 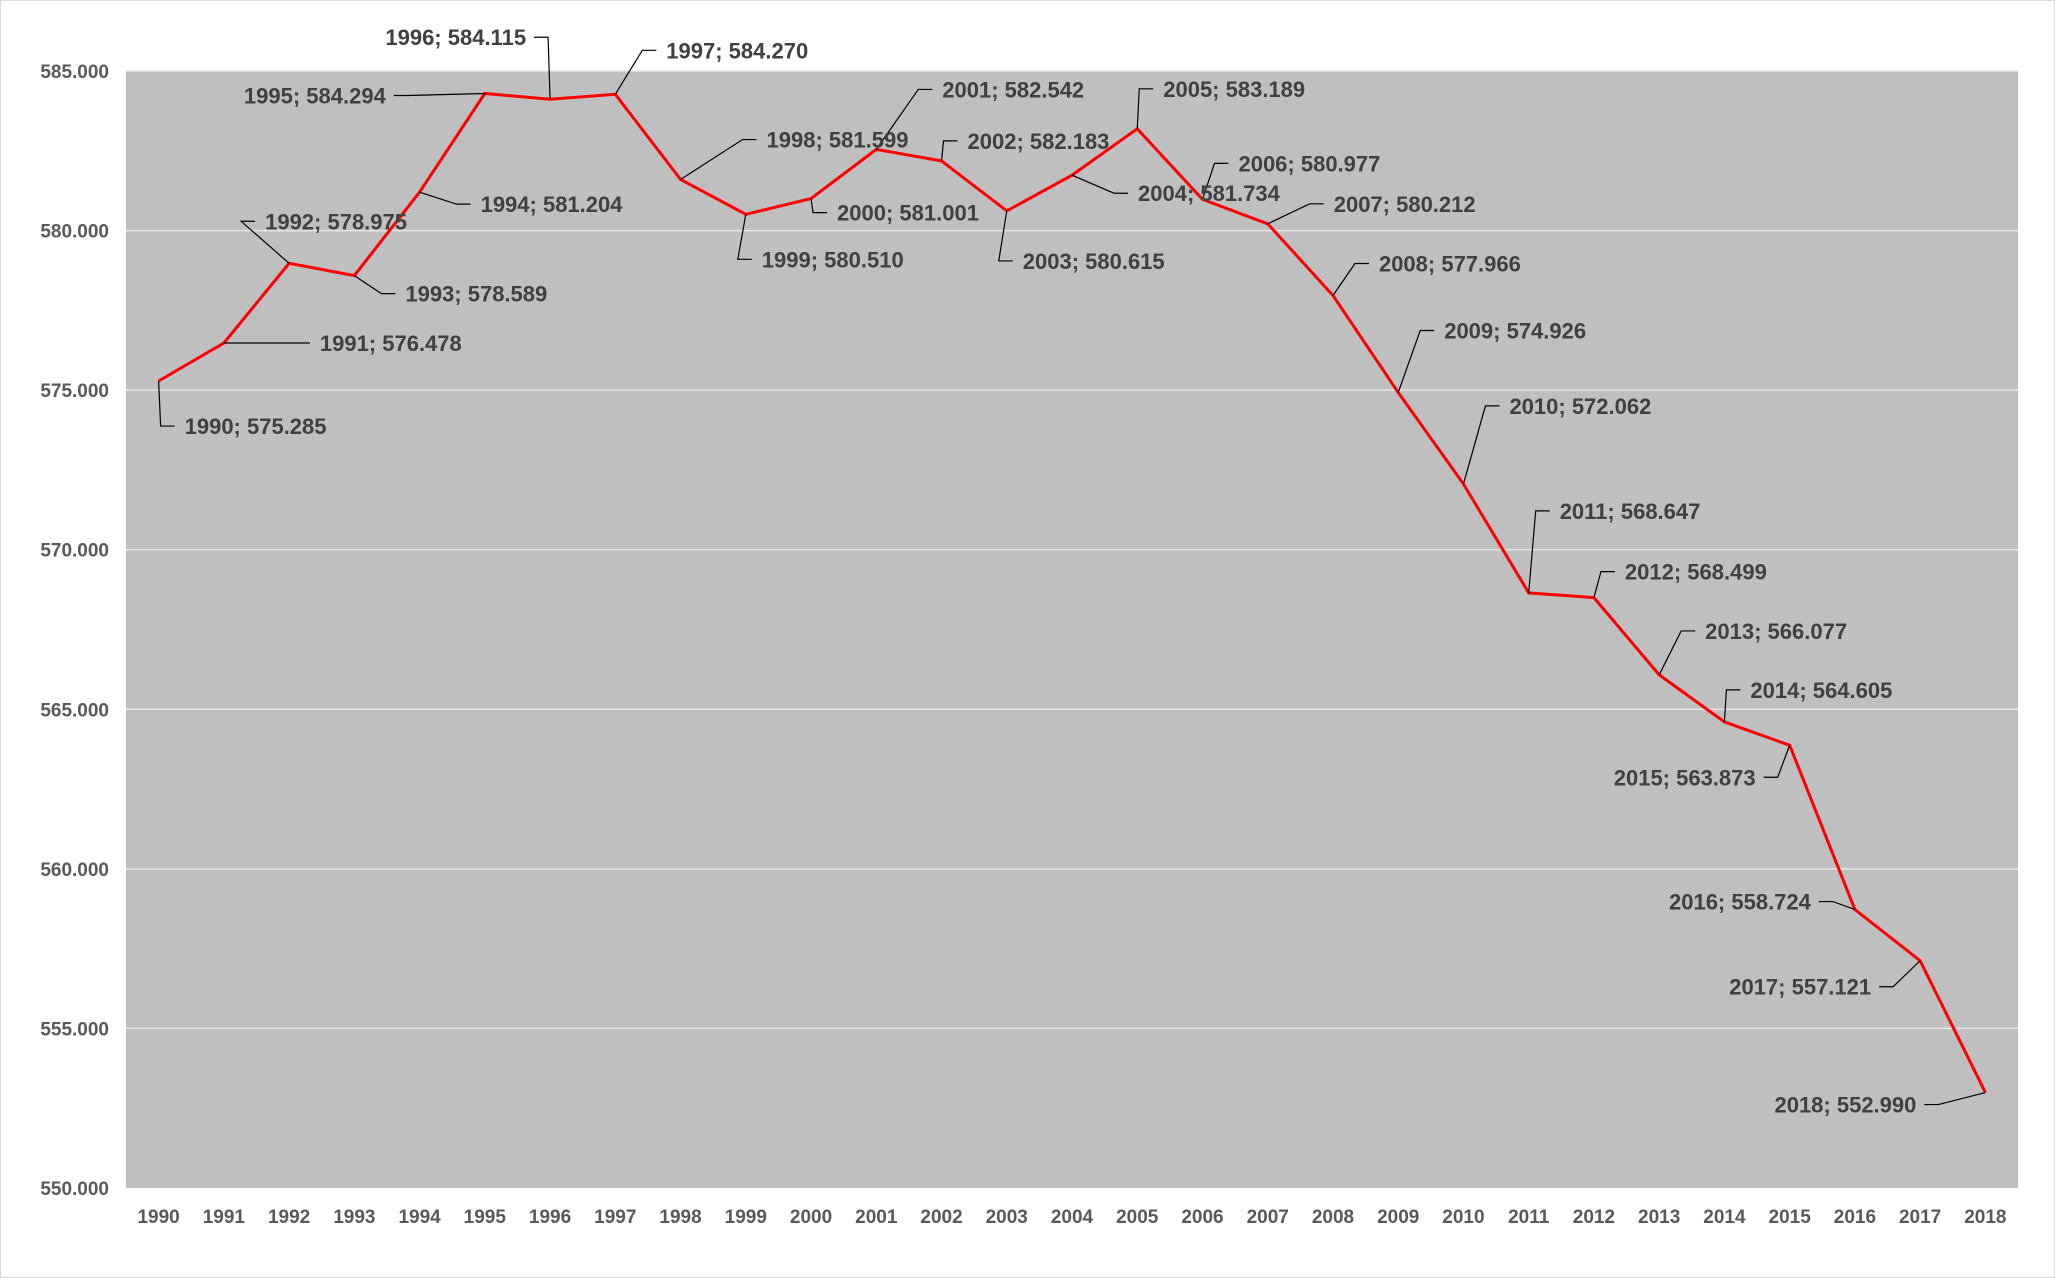 I want to click on data-label: 1990; 575.285, so click(x=256, y=426).